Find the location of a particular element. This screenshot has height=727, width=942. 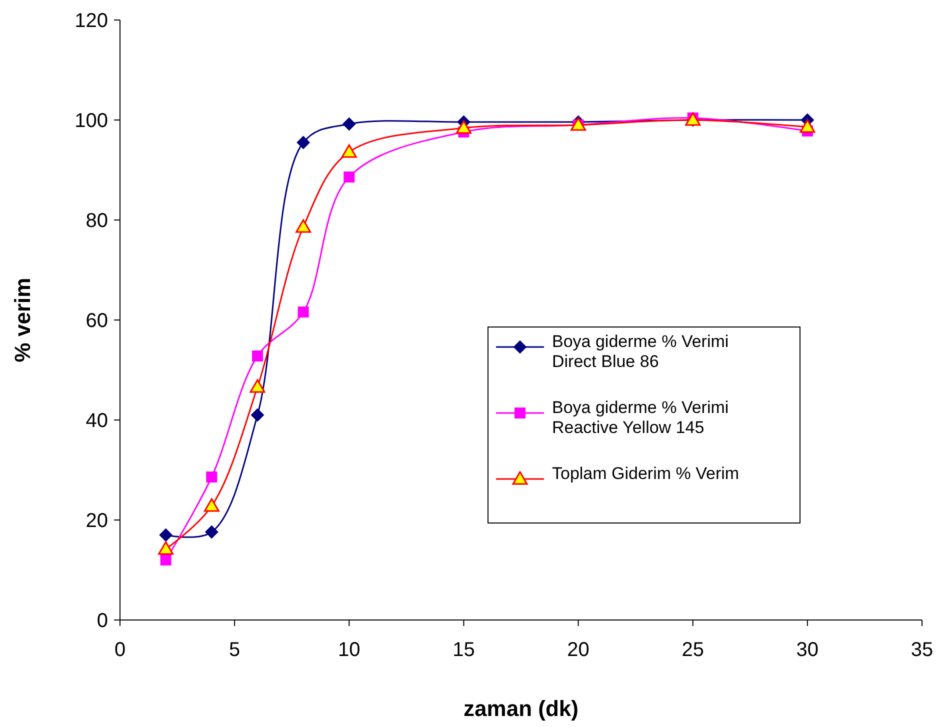

legend-label: Boya giderme % Verimi Reactive Yellow 145 is located at coordinates (640, 417).